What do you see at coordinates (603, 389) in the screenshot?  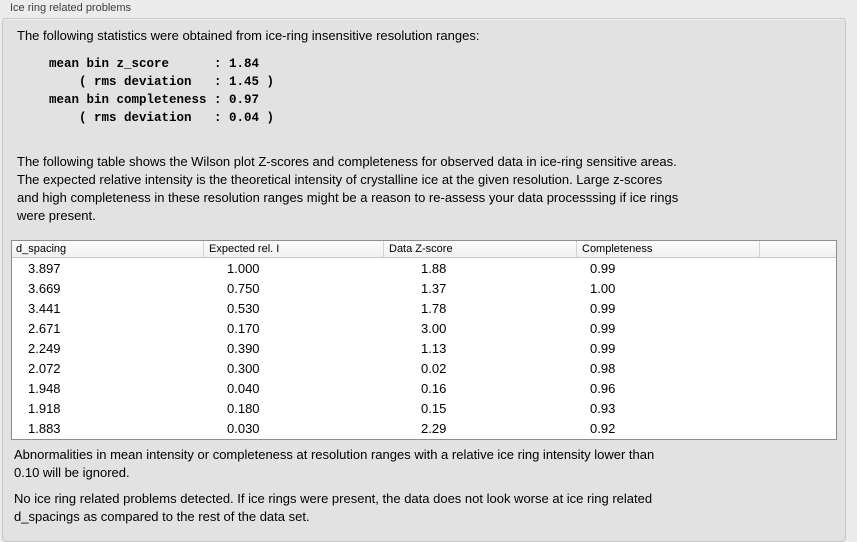 I see `table-cell: 0.96` at bounding box center [603, 389].